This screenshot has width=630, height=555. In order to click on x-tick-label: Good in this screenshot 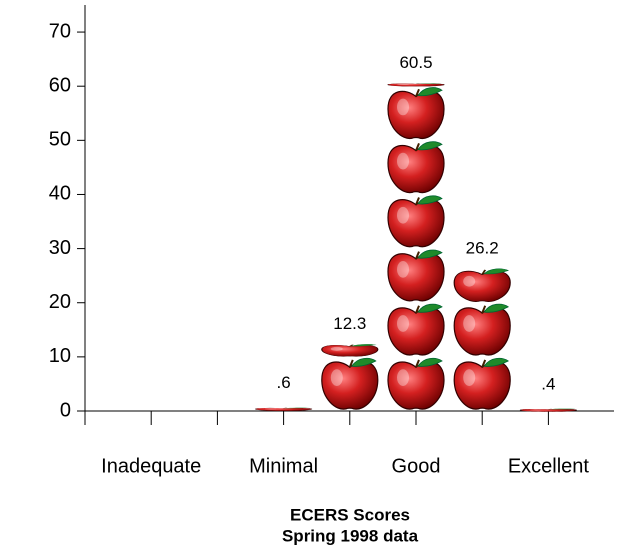, I will do `click(416, 466)`.